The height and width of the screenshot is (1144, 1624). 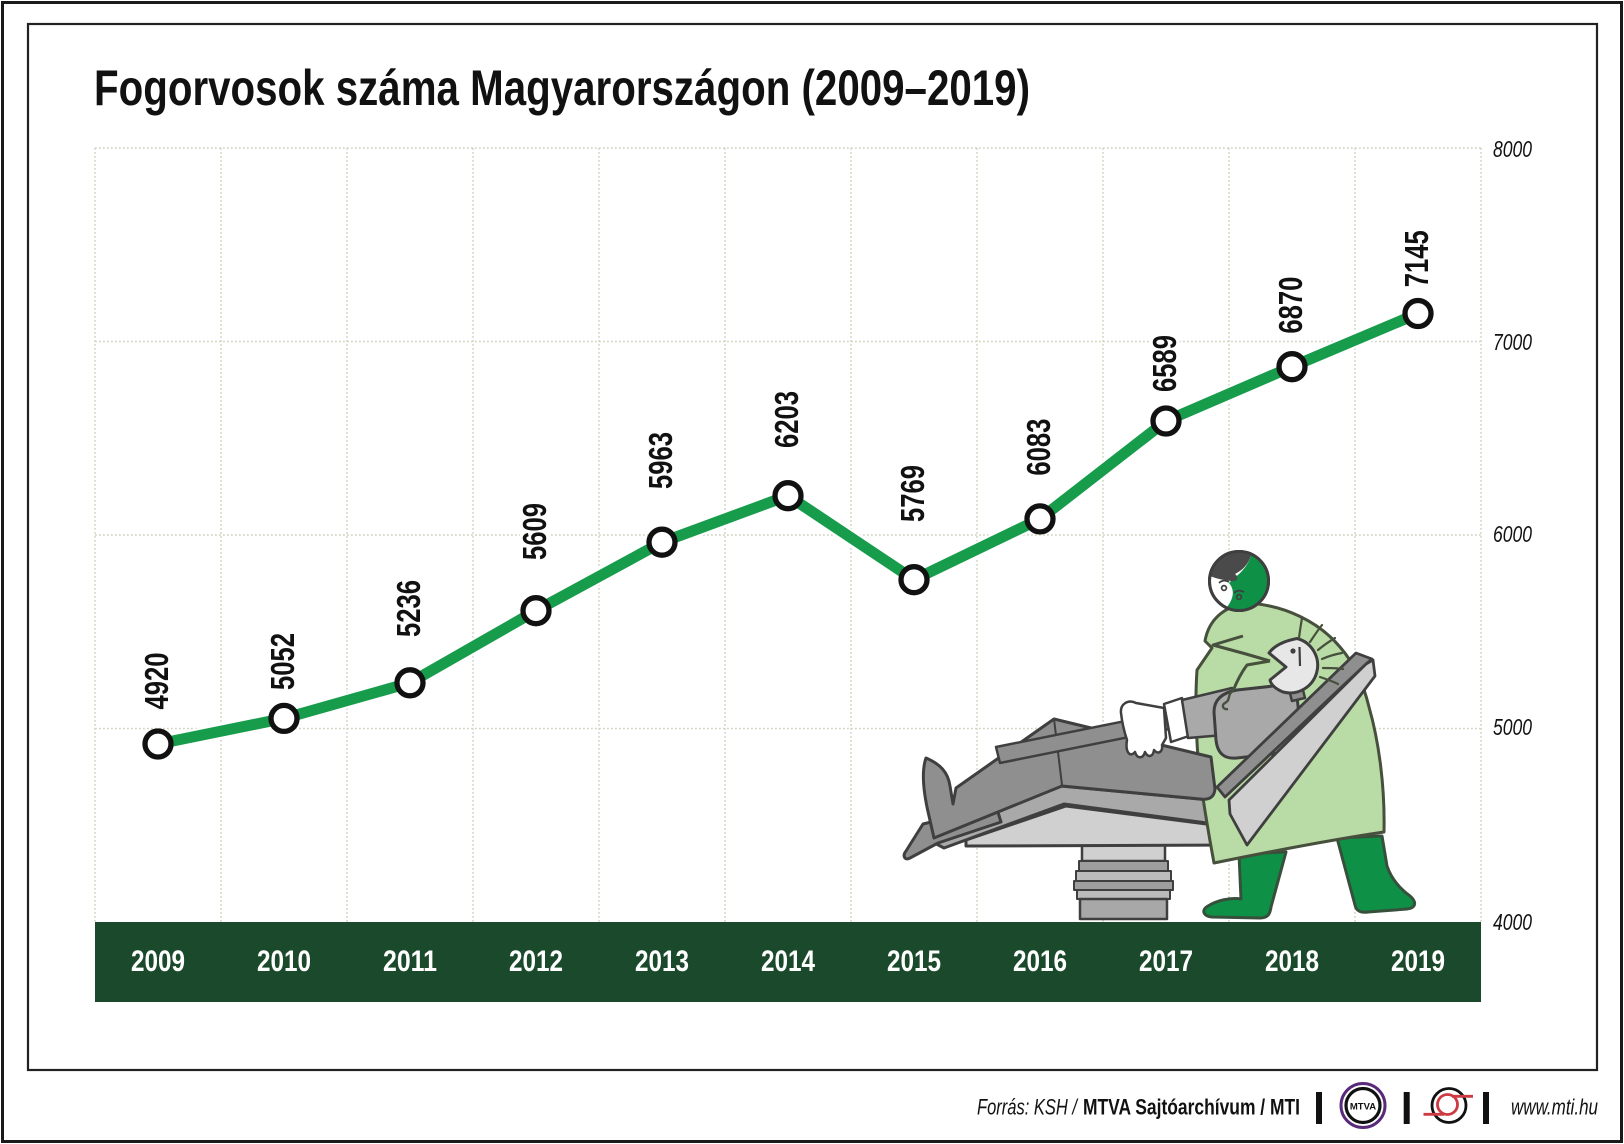 I want to click on svg-text: MTVA Sajtóarchívum / MTI, so click(x=1191, y=1107).